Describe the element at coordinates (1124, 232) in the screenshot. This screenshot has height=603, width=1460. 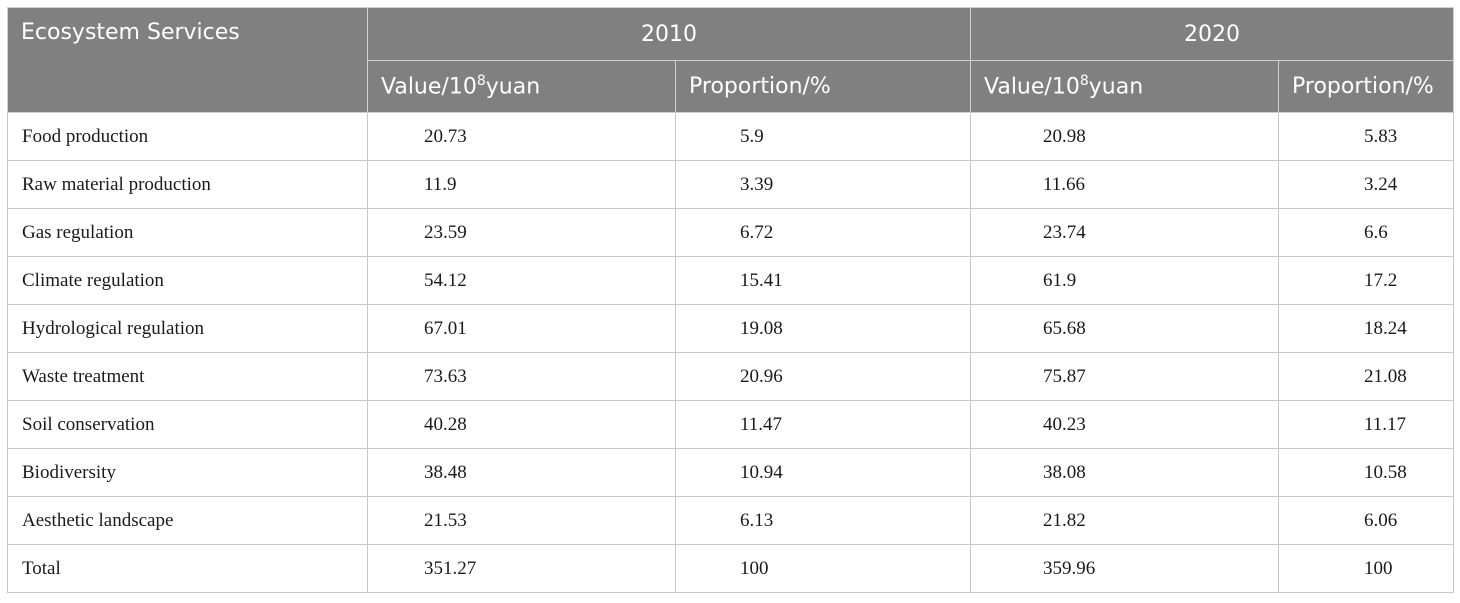
I see `value-2020: 23.74` at that location.